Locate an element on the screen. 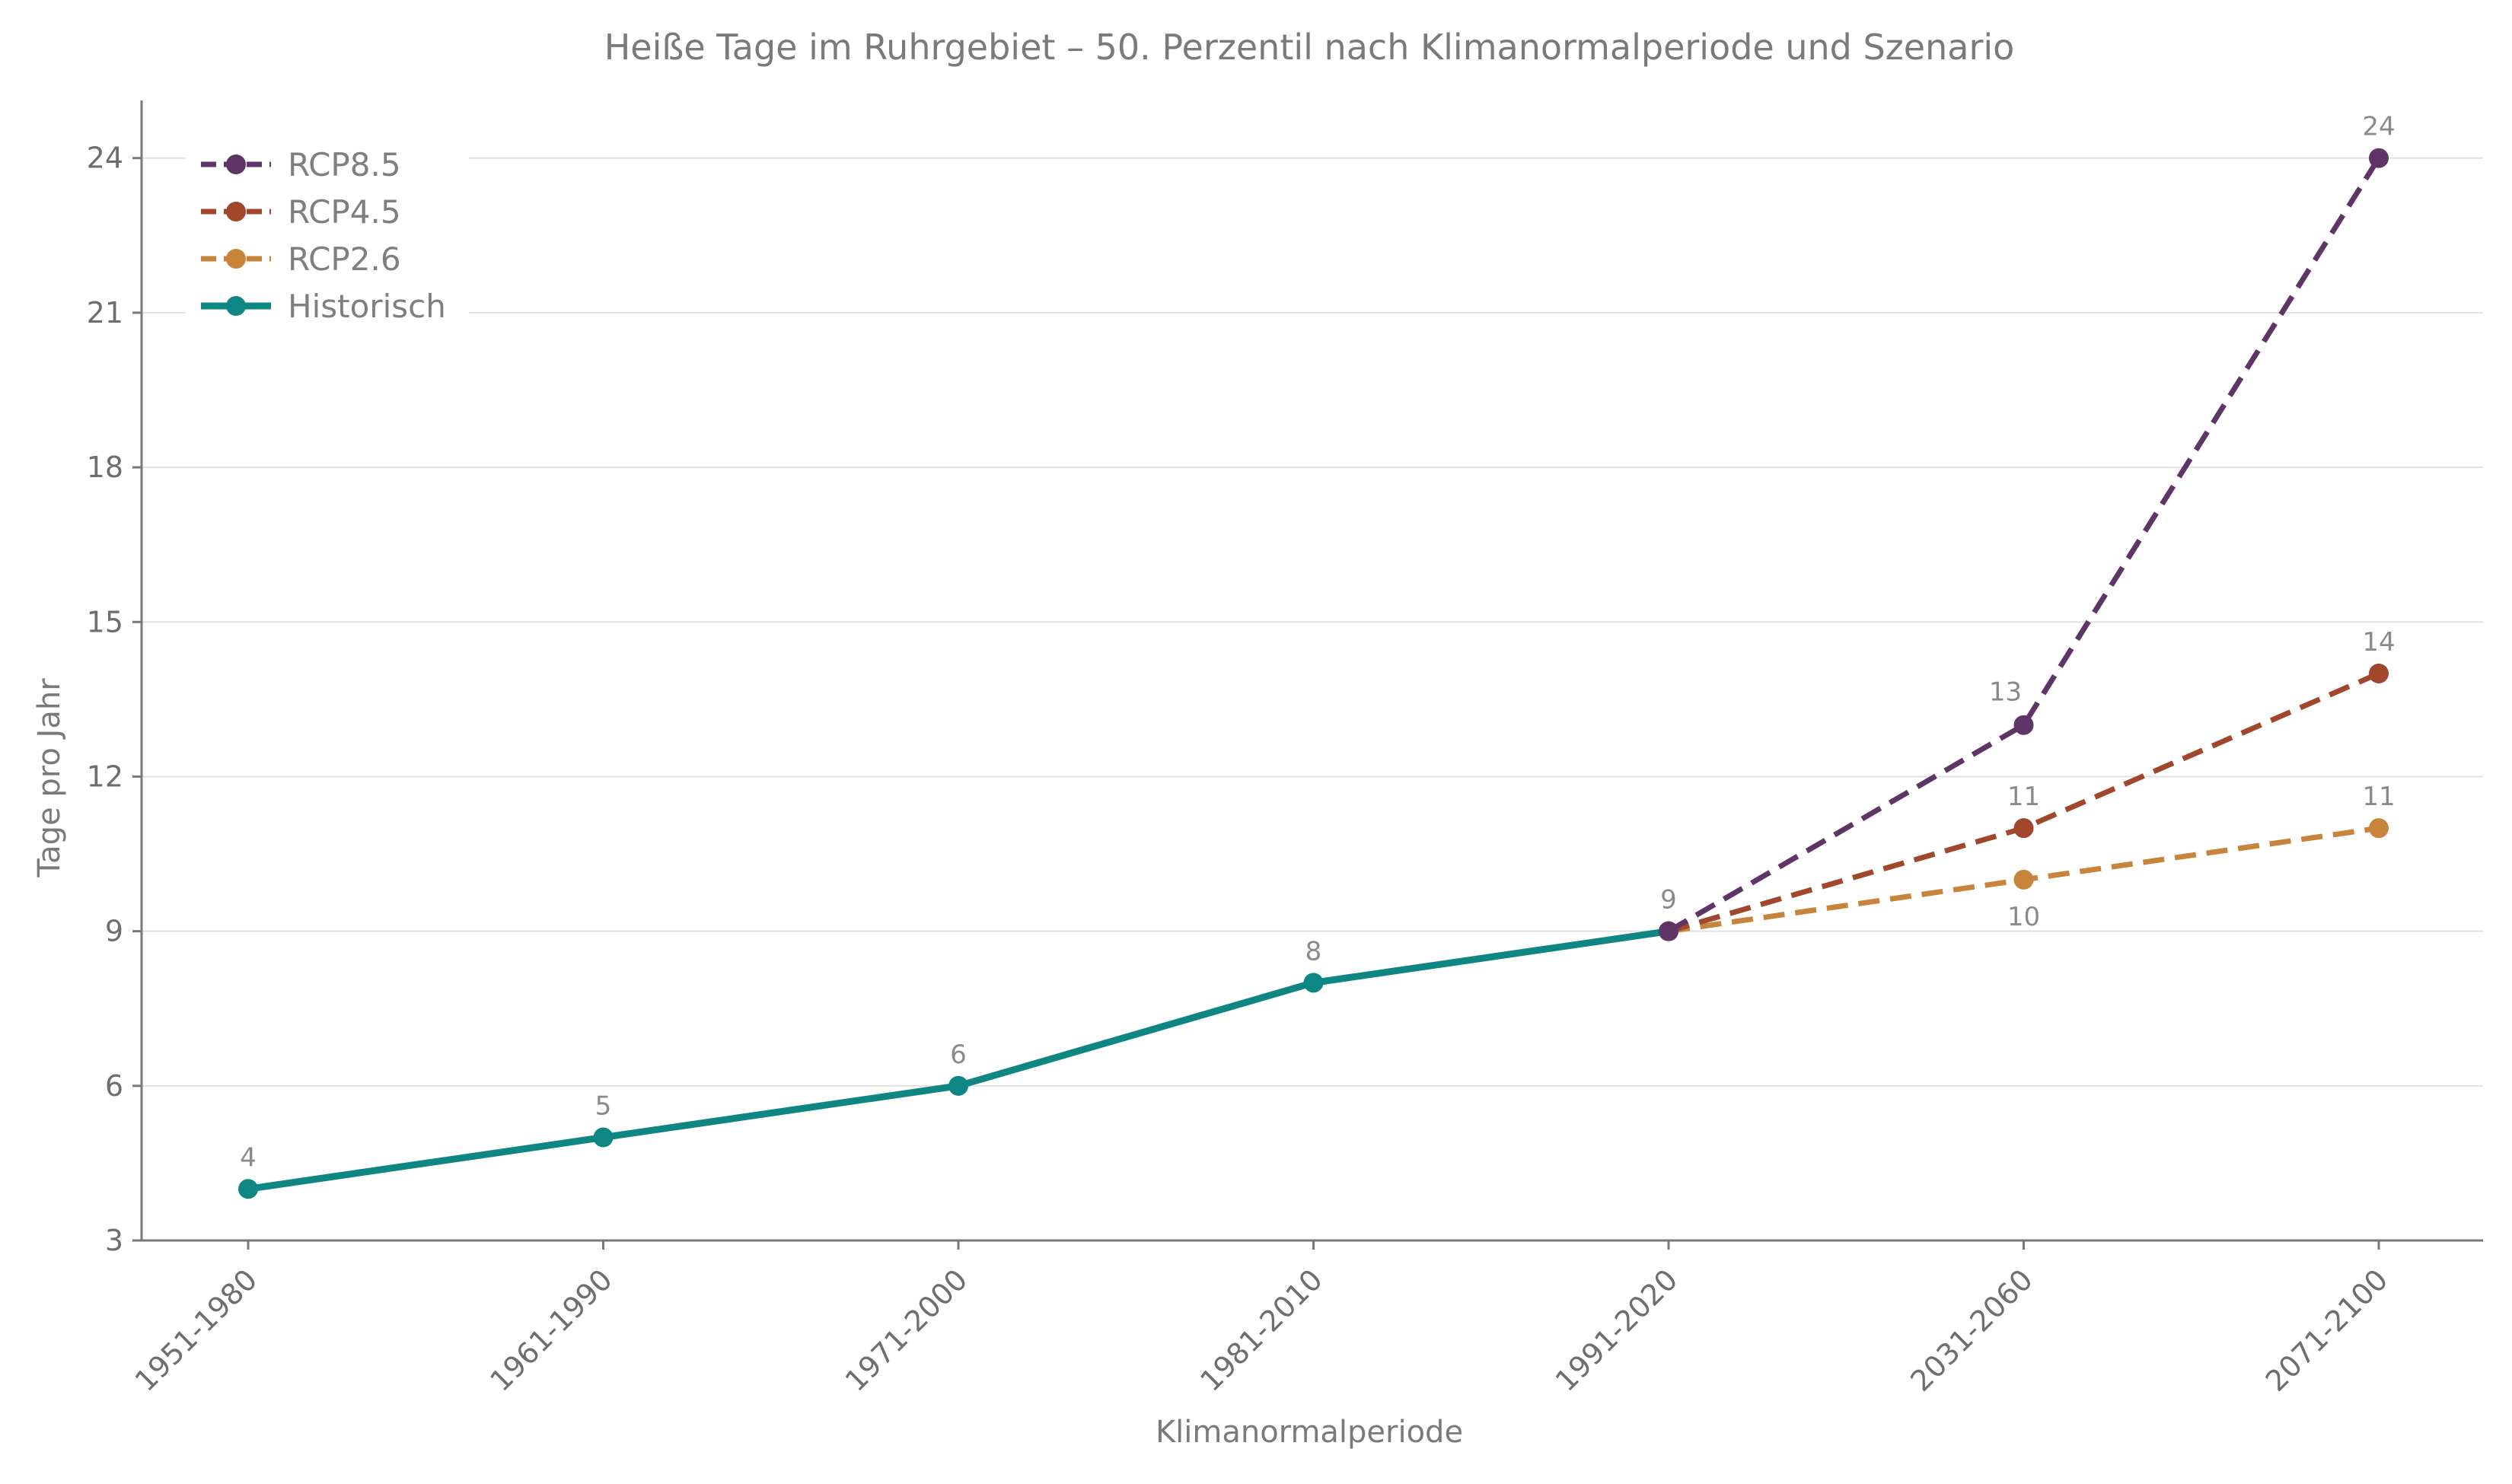  point-rcp45-2031-2060 is located at coordinates (2023, 828).